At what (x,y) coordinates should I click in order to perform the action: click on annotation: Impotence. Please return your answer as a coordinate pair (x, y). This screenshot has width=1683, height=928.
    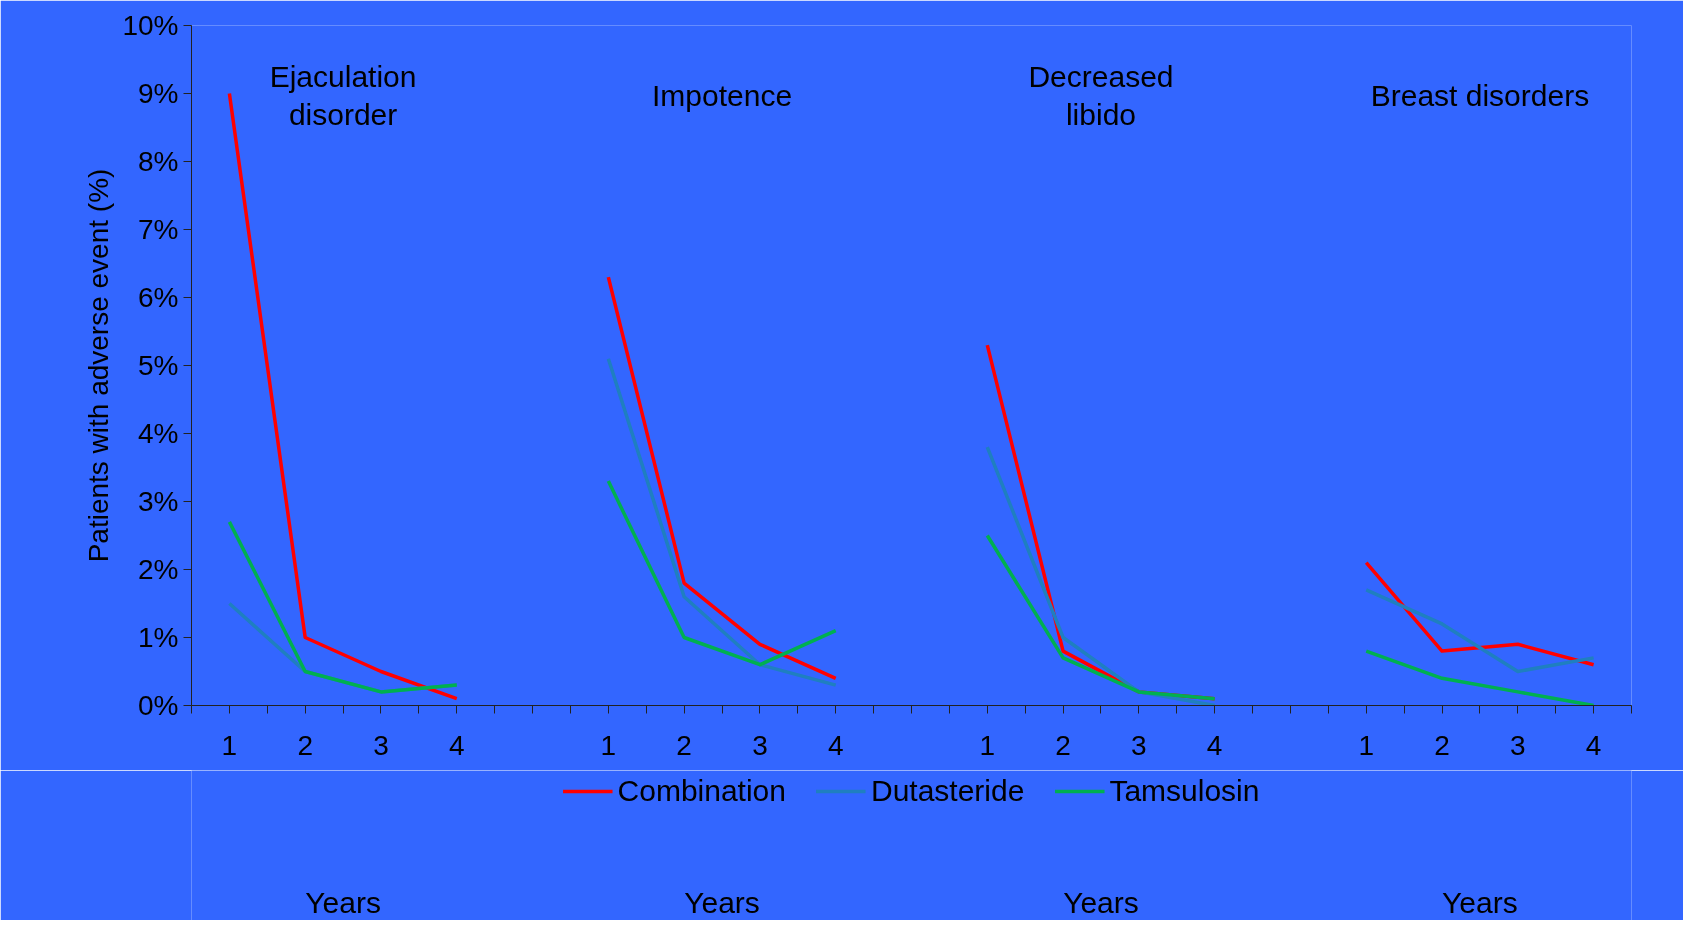
    Looking at the image, I should click on (722, 95).